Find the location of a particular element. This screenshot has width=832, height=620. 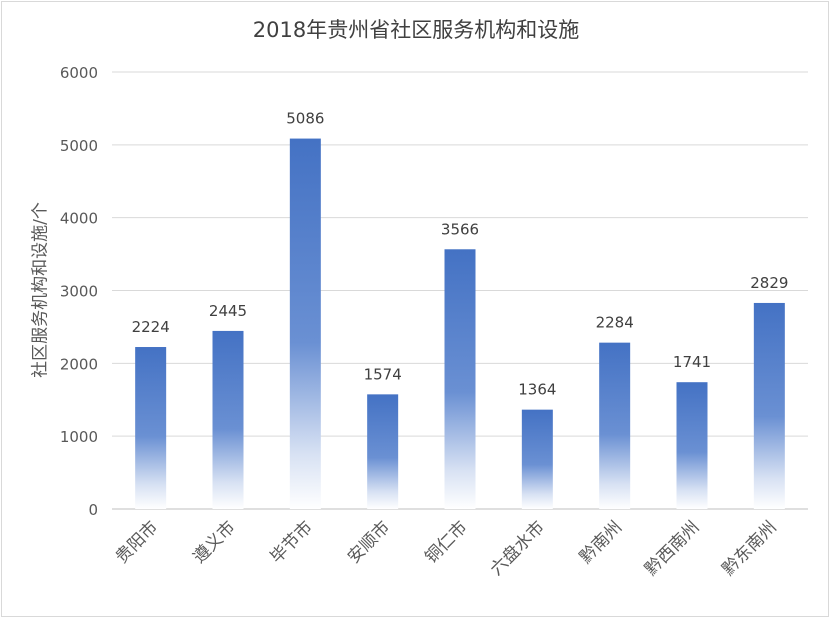

data-label: 1574 is located at coordinates (383, 374).